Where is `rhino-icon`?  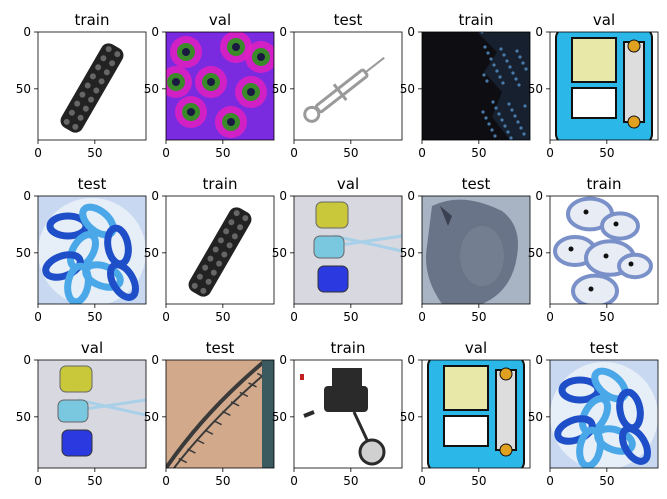 rhino-icon is located at coordinates (476, 250).